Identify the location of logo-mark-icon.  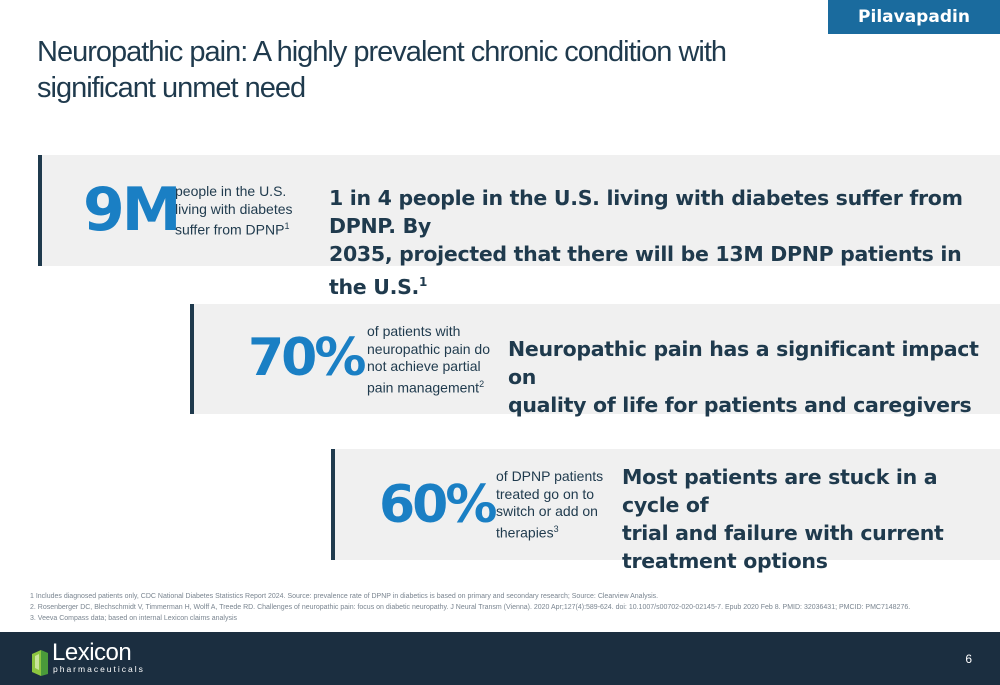
(40, 663).